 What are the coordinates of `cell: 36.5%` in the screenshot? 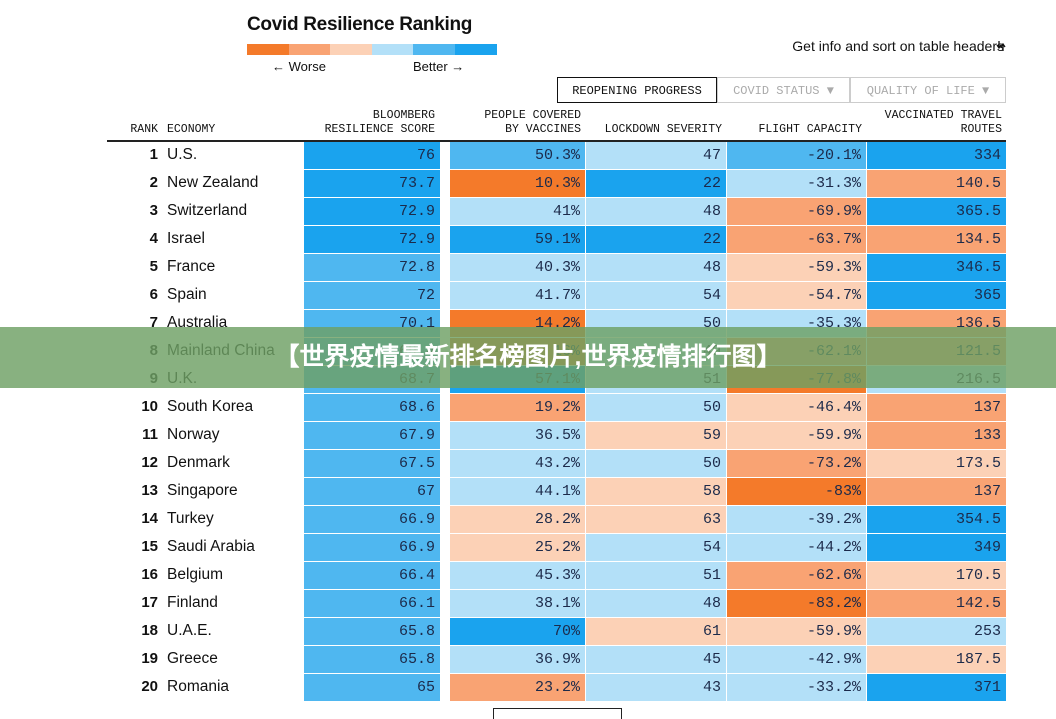 It's located at (517, 435).